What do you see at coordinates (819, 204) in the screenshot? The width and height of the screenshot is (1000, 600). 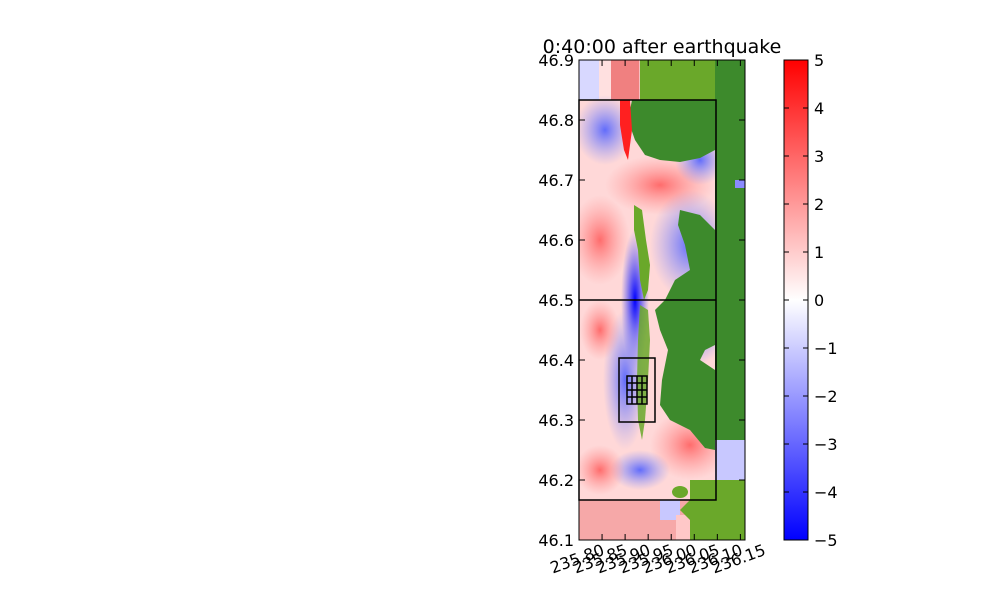 I see `colorbar-tick-label: 2` at bounding box center [819, 204].